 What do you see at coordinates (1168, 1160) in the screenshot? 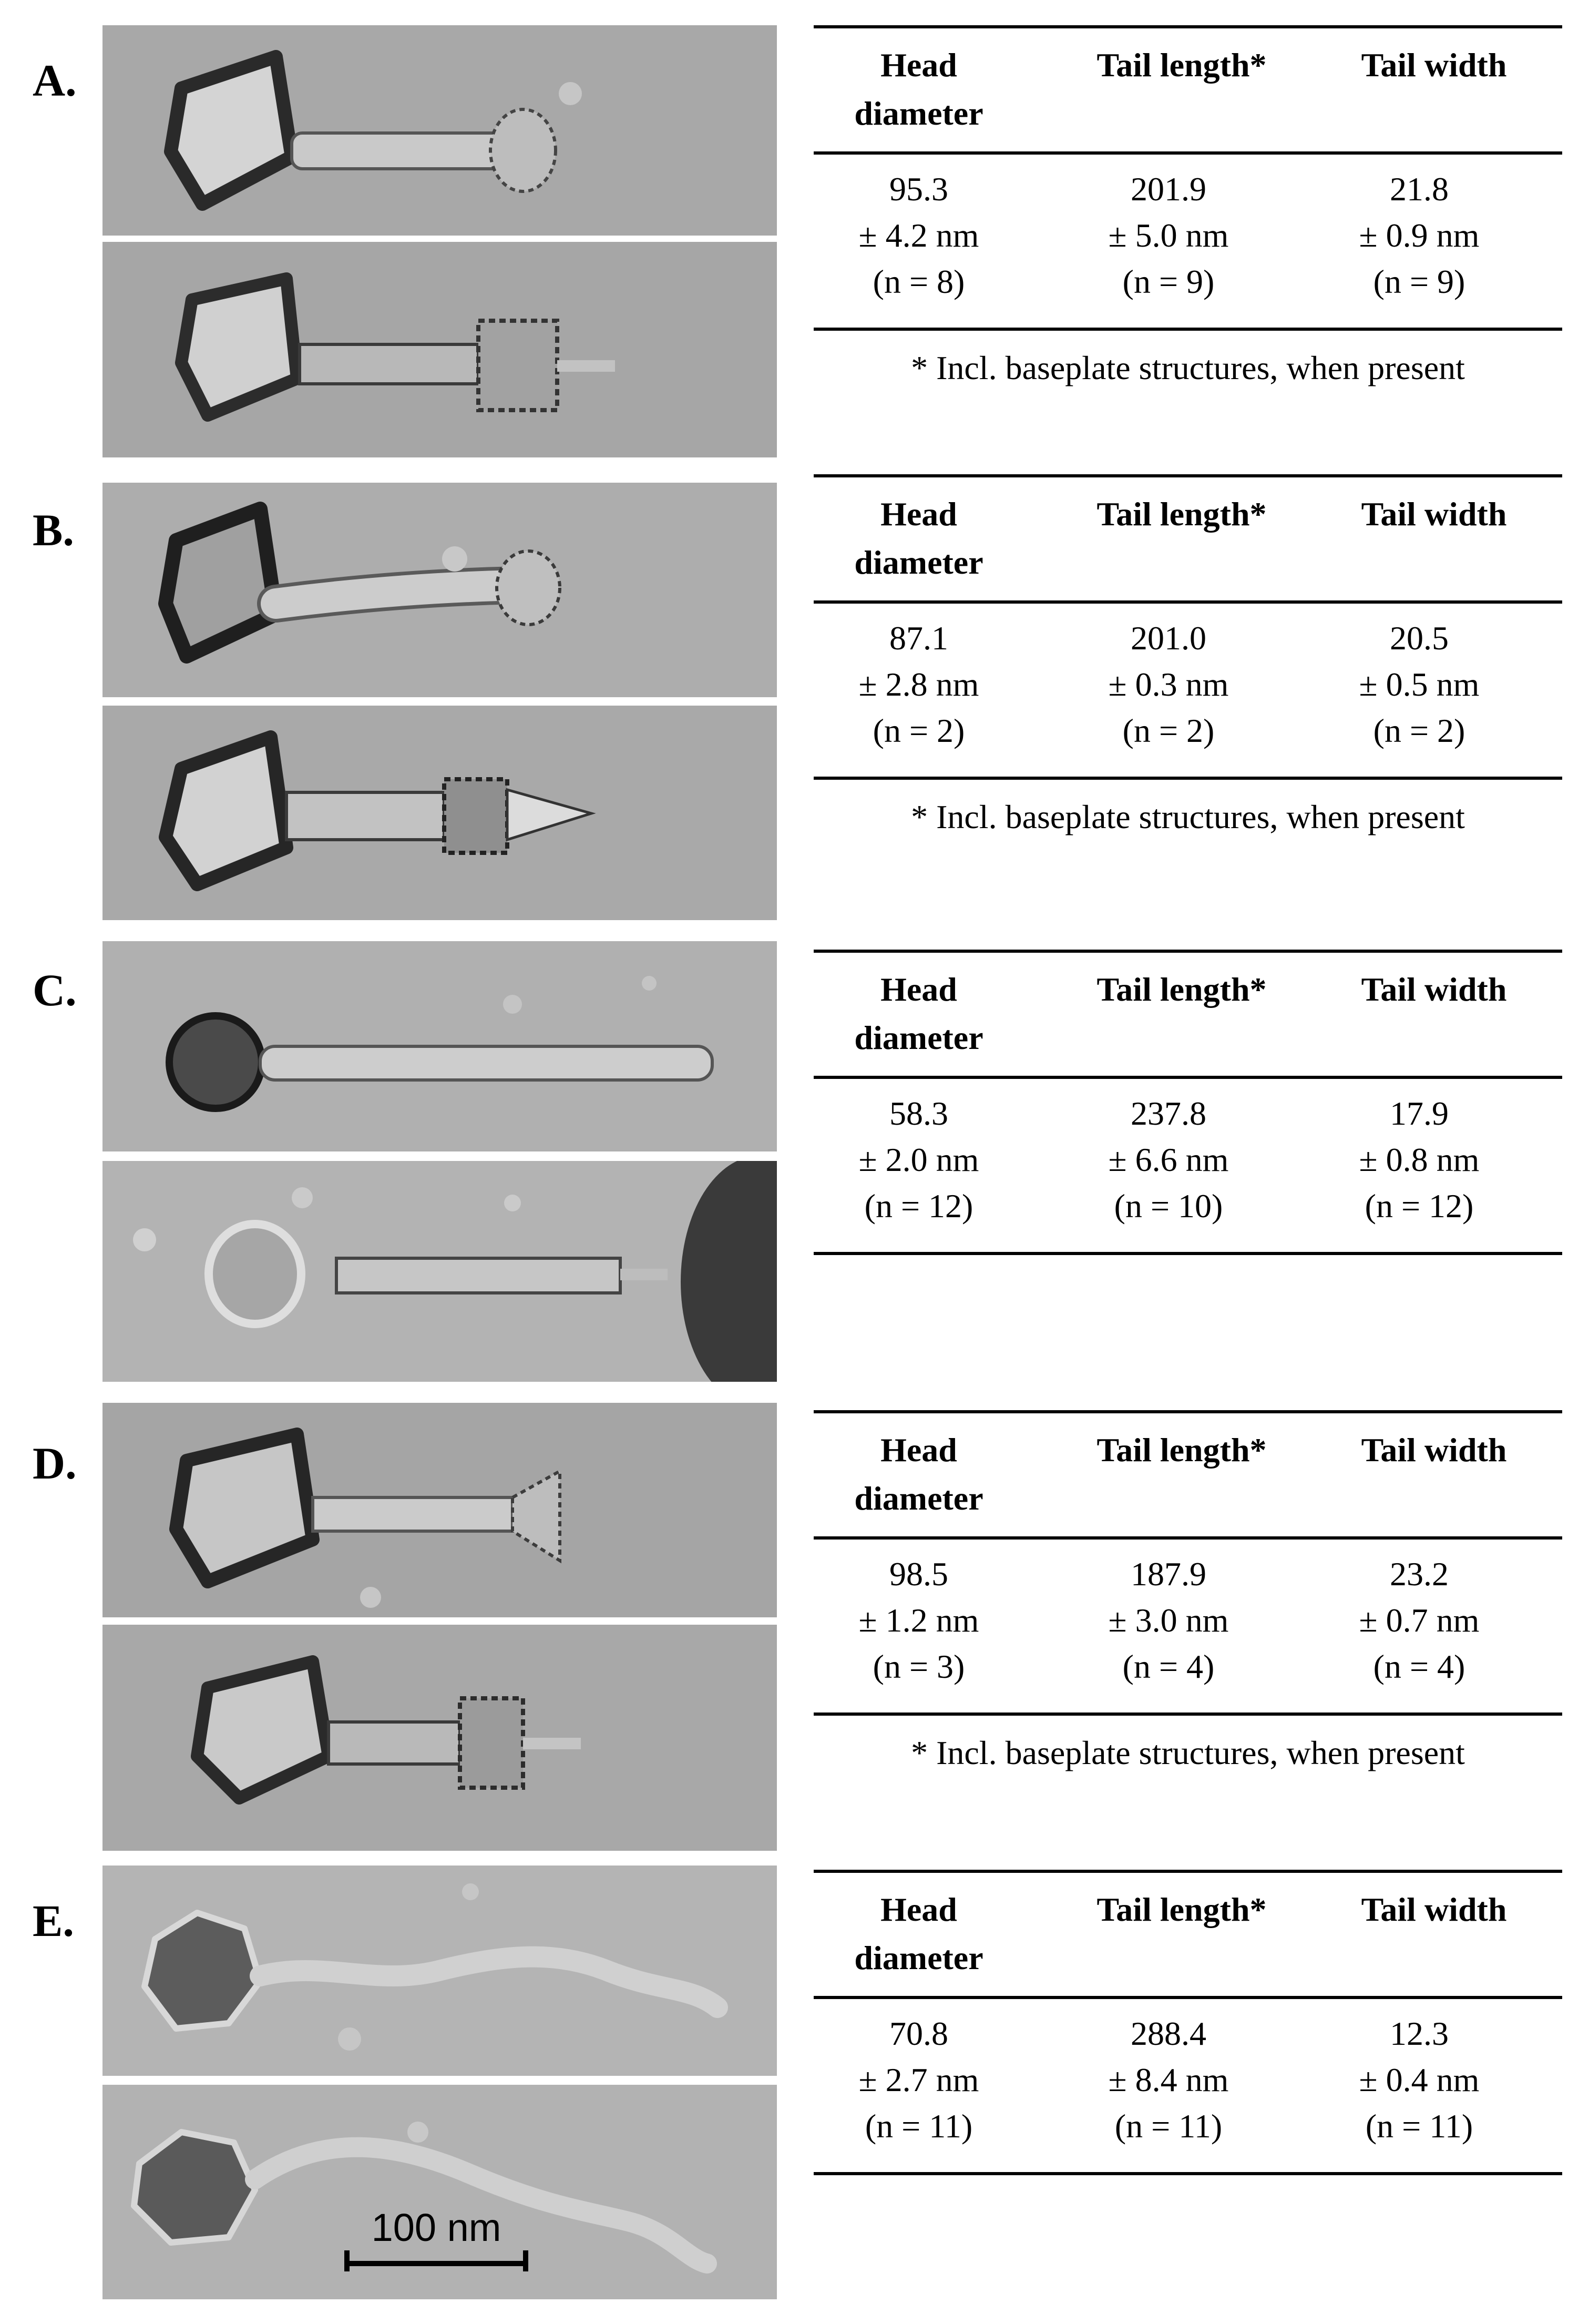
I see `tail-length-sd: ± 6.6 nm` at bounding box center [1168, 1160].